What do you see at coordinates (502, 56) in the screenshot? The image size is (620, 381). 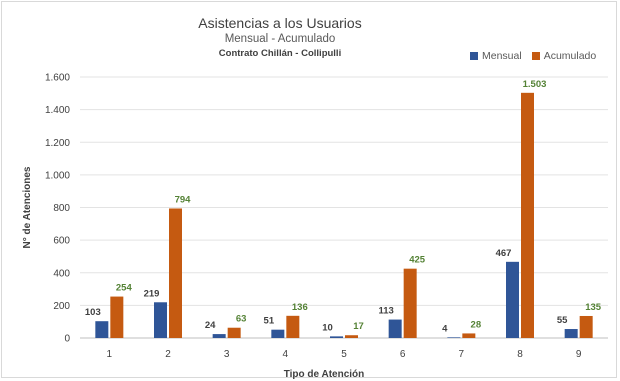 I see `legend-label-mensual: Mensual` at bounding box center [502, 56].